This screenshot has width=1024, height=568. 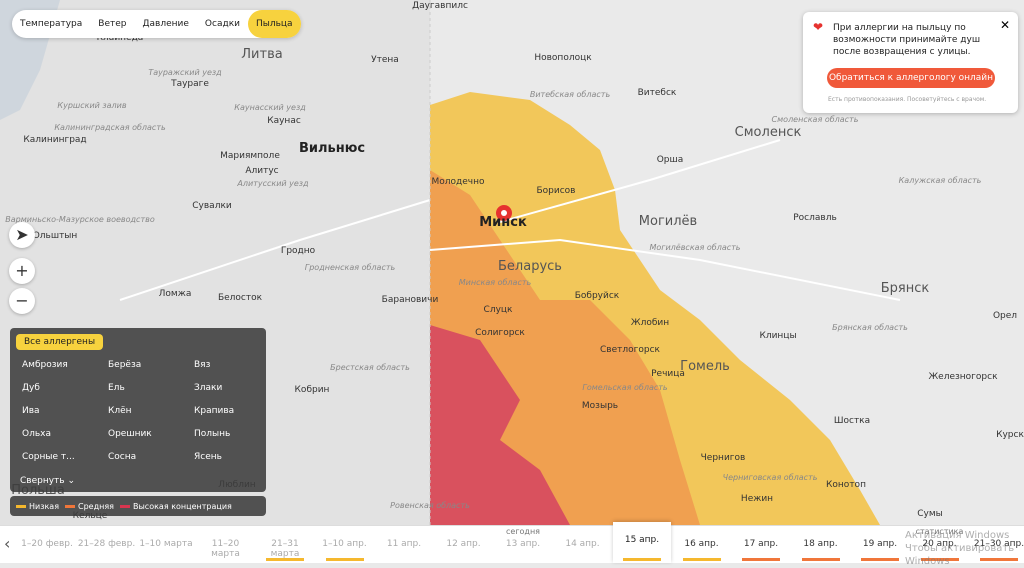 What do you see at coordinates (107, 544) in the screenshot?
I see `timeline-day: 21–28 февр.` at bounding box center [107, 544].